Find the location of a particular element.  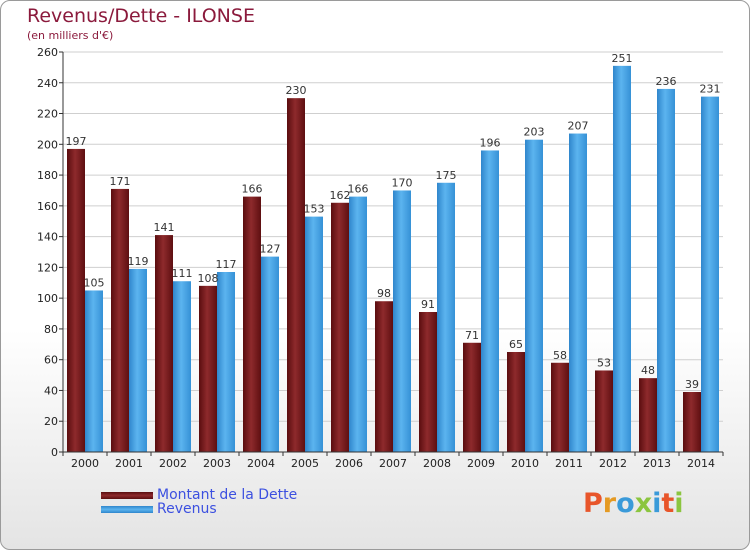

data-label-dette: 53 is located at coordinates (604, 362).